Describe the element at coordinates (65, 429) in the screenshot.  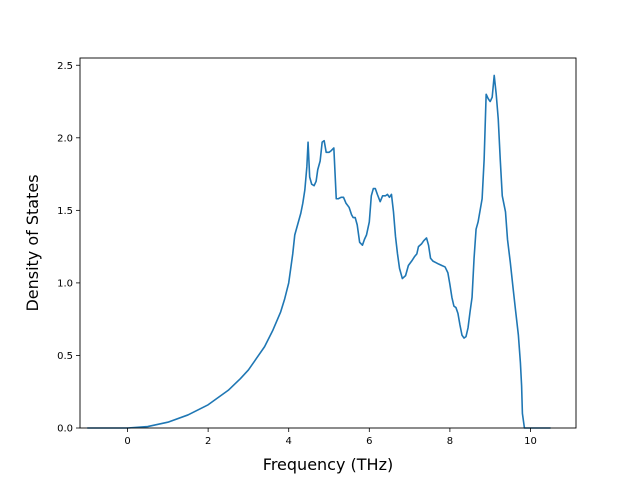
I see `y-tick-label: 0.0` at that location.